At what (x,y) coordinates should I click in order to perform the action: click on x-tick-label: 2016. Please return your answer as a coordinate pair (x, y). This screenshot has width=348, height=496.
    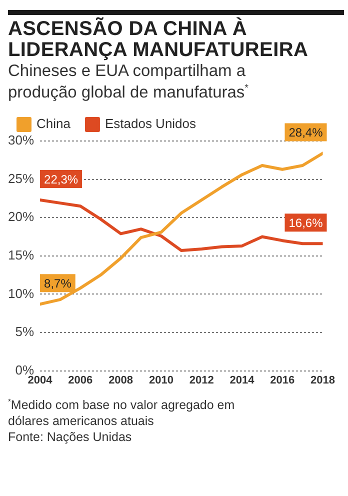
    Looking at the image, I should click on (282, 380).